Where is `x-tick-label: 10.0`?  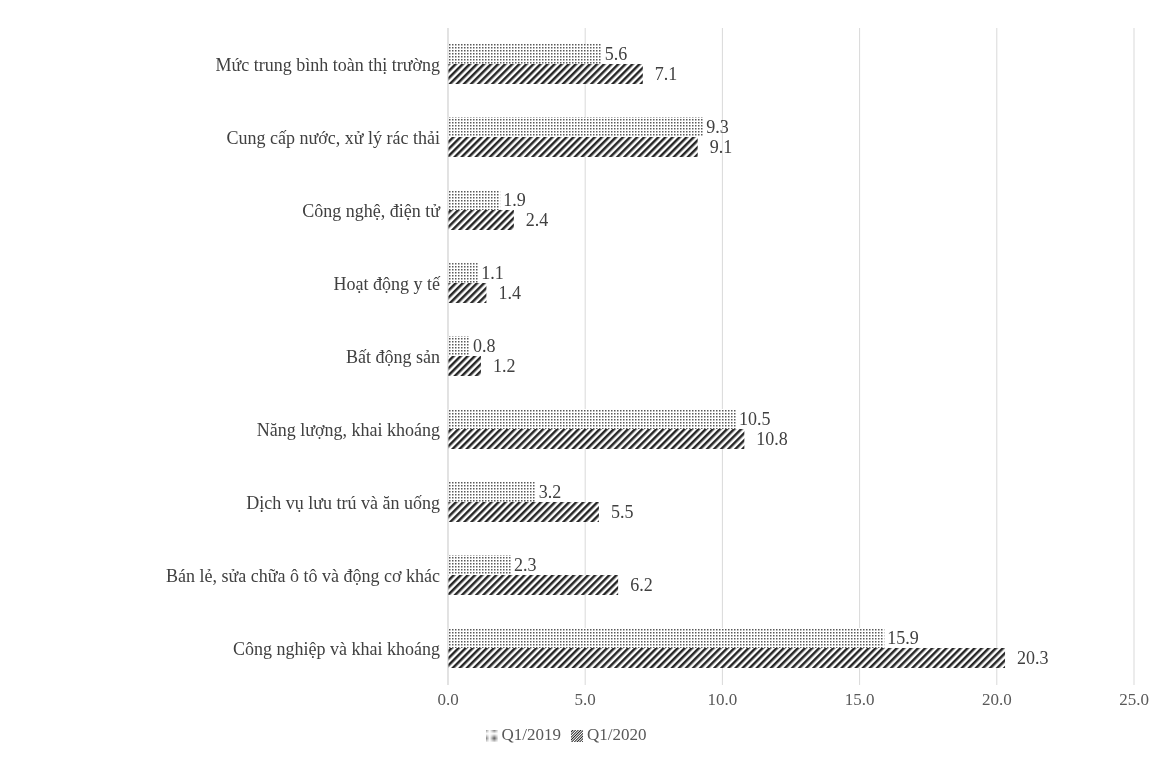 x-tick-label: 10.0 is located at coordinates (722, 700).